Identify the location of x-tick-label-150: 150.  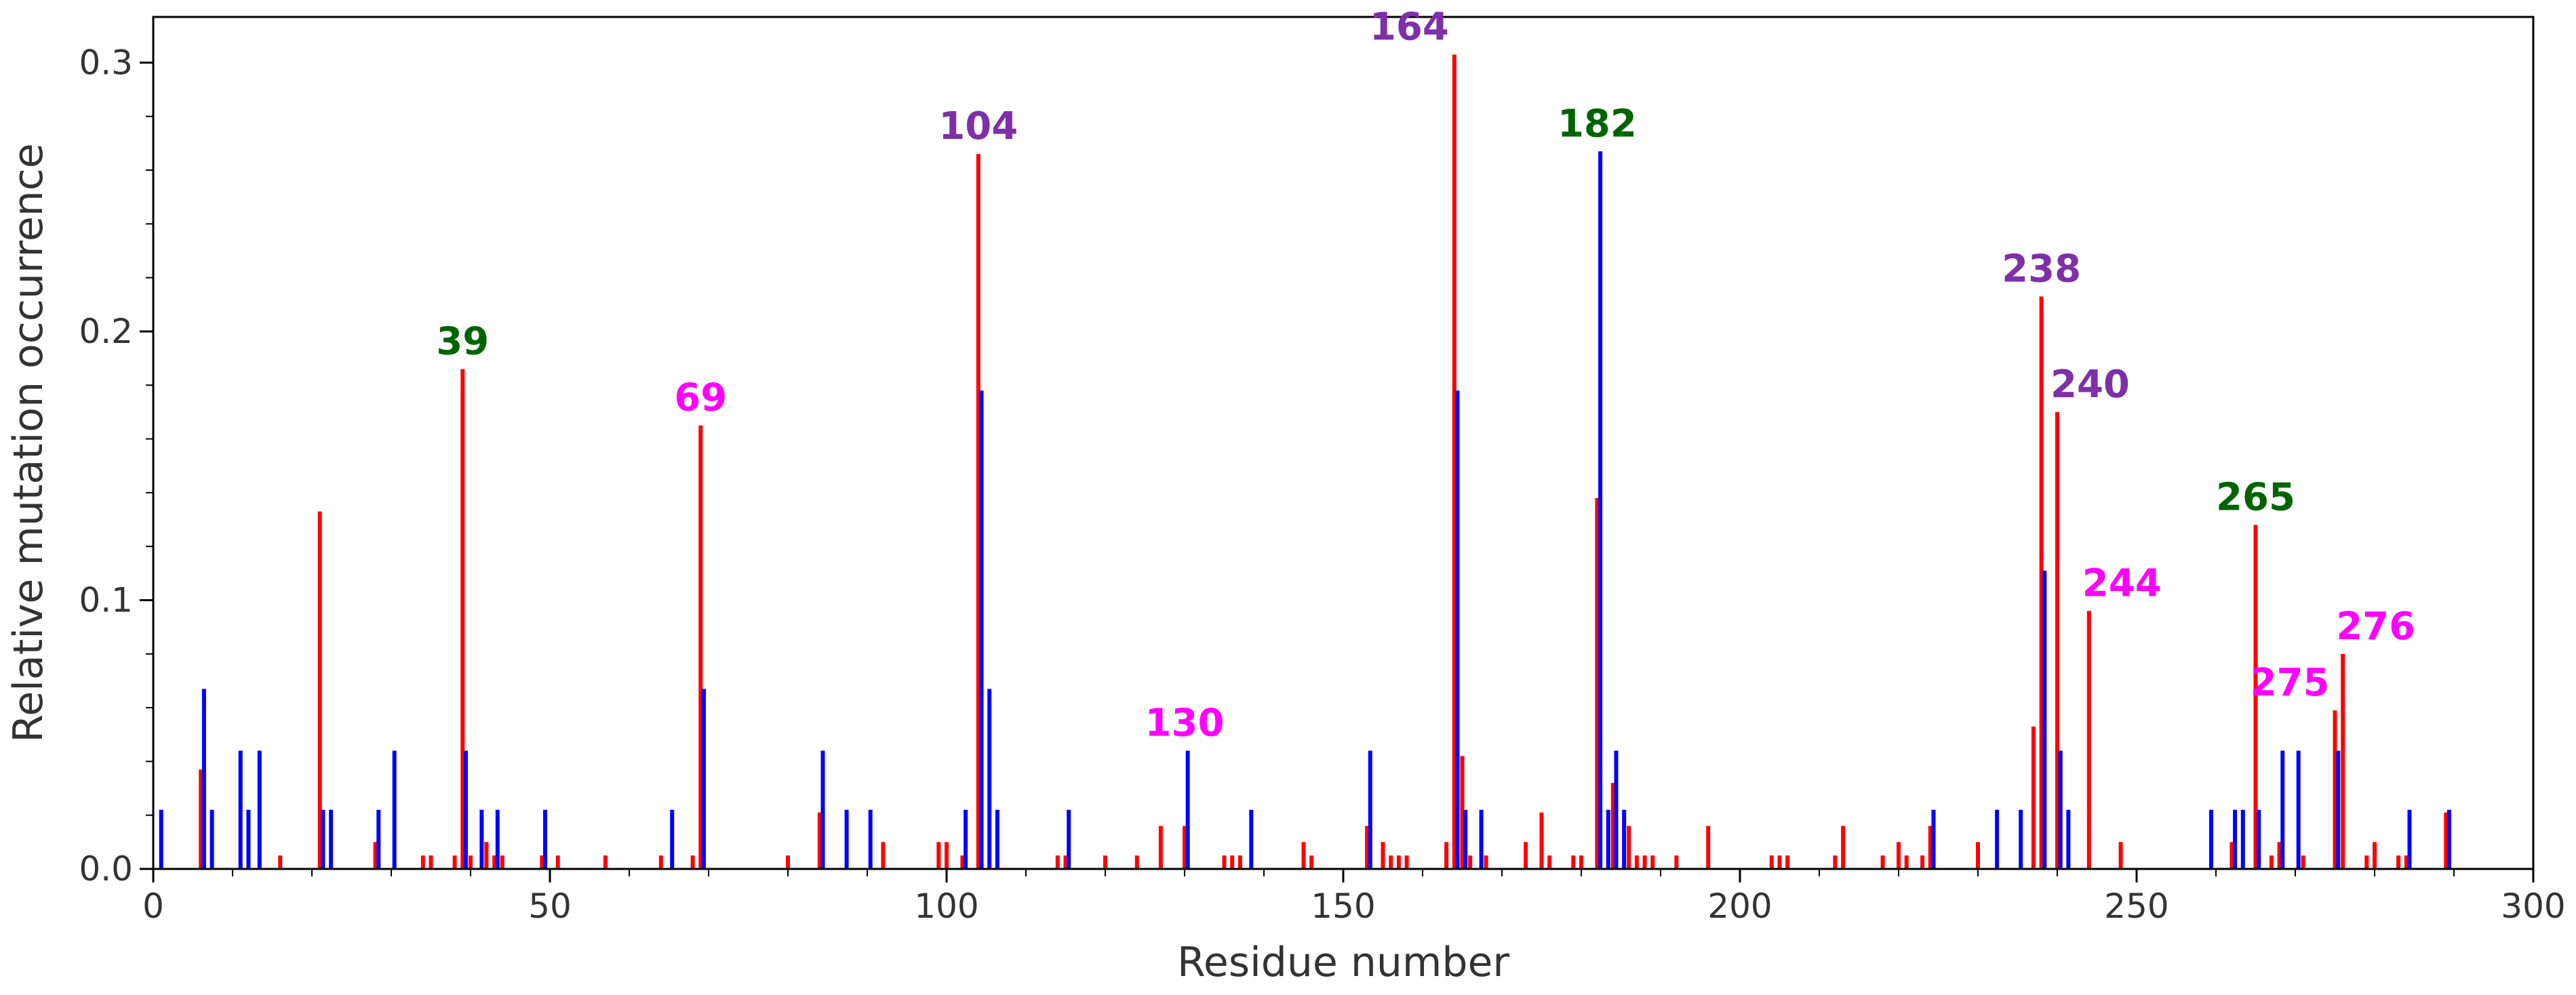
(1343, 906).